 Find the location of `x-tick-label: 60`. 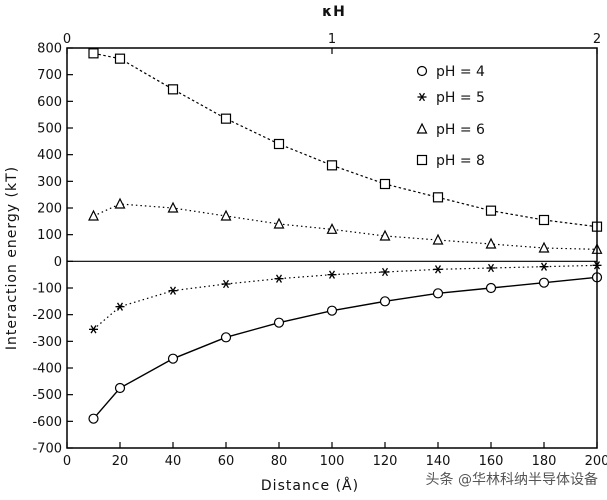

x-tick-label: 60 is located at coordinates (226, 461).